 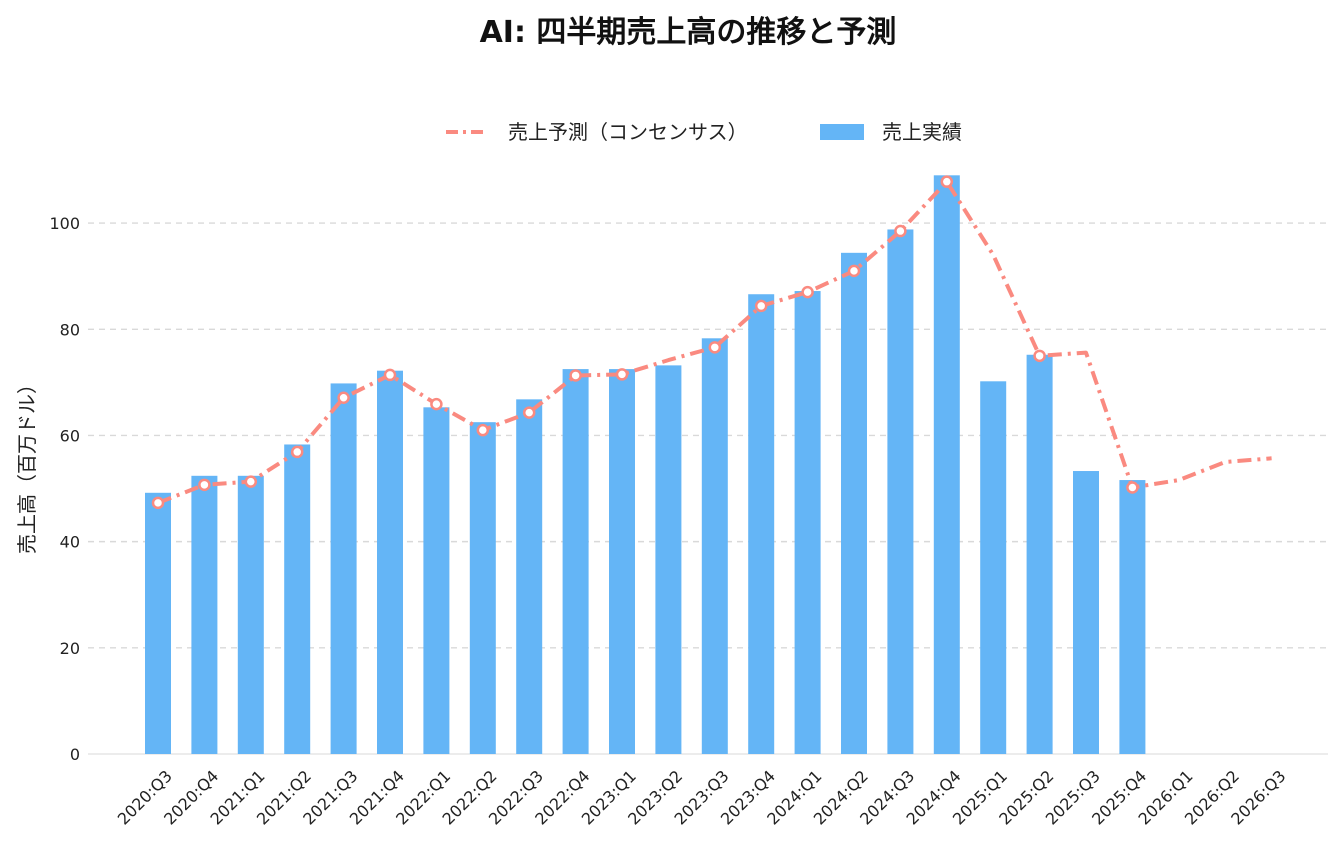 I want to click on y-tick-label: 20, so click(x=70, y=648).